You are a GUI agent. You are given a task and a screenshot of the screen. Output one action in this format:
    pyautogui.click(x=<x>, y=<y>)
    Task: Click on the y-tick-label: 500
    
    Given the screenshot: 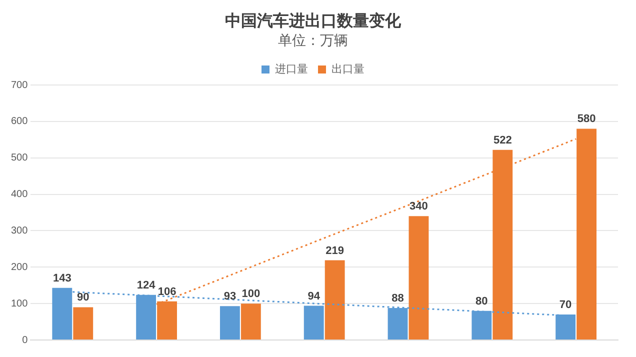 What is the action you would take?
    pyautogui.click(x=19, y=158)
    